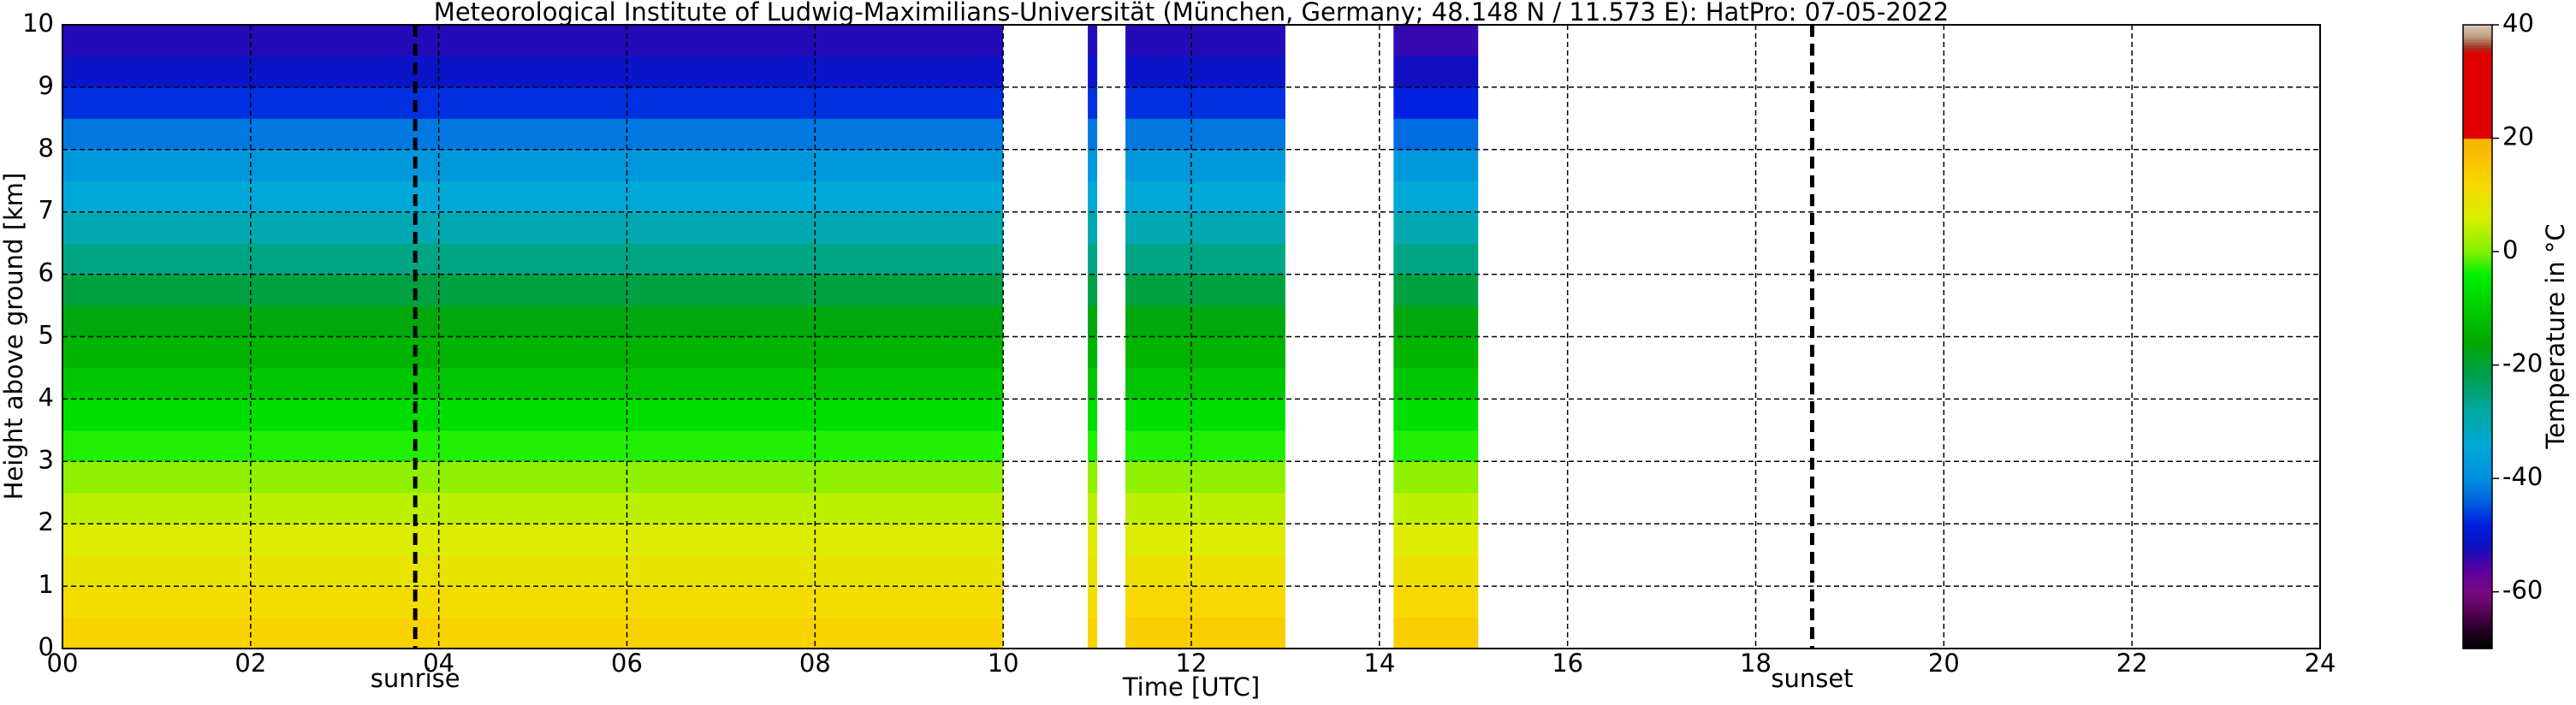  I want to click on colorbar-label: Temperature in °C, so click(2555, 336).